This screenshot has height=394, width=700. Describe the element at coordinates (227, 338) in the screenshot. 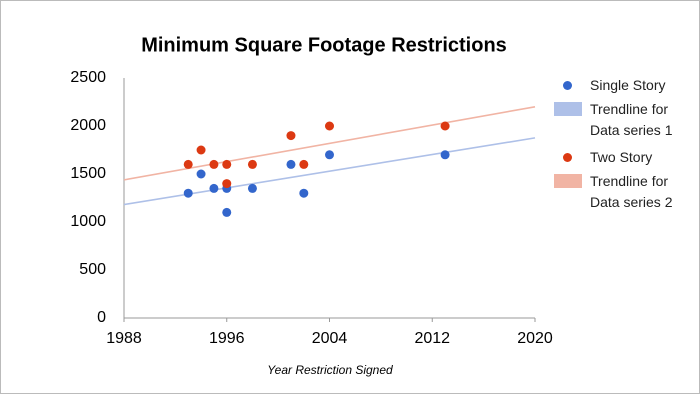

I see `x-tick-label: 1996` at that location.